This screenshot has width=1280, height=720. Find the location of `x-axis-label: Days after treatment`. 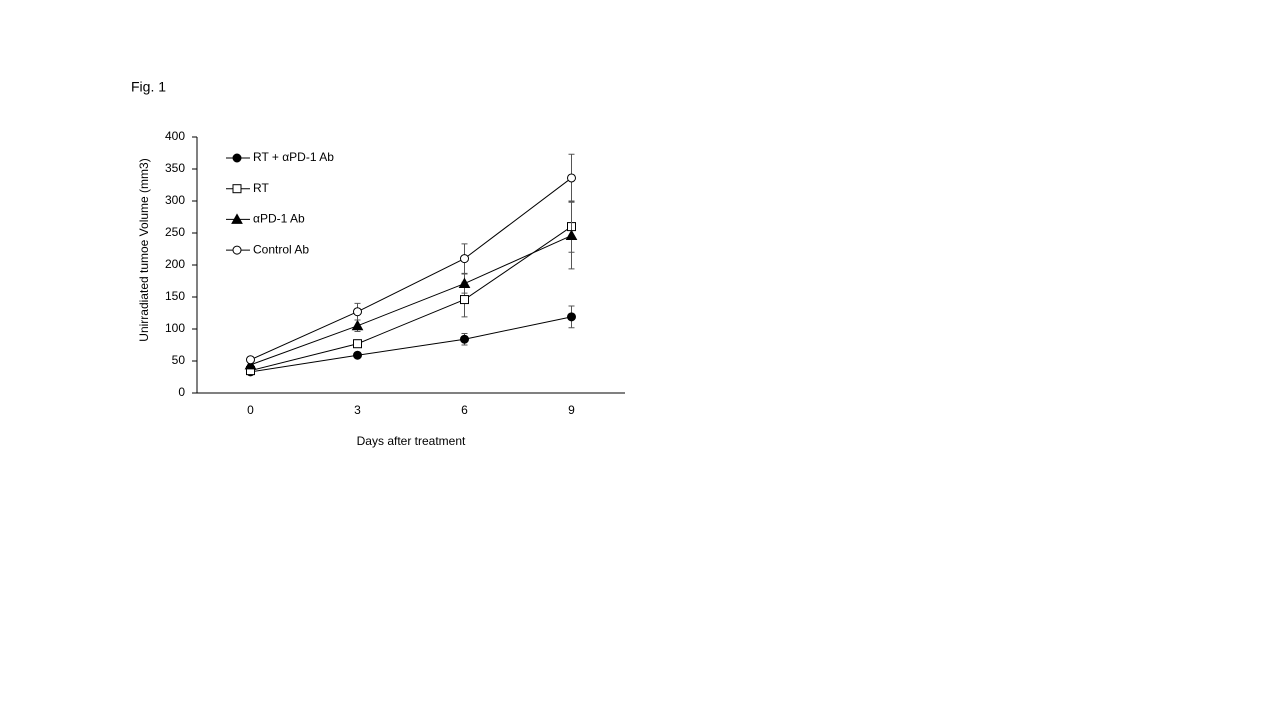

x-axis-label: Days after treatment is located at coordinates (411, 441).